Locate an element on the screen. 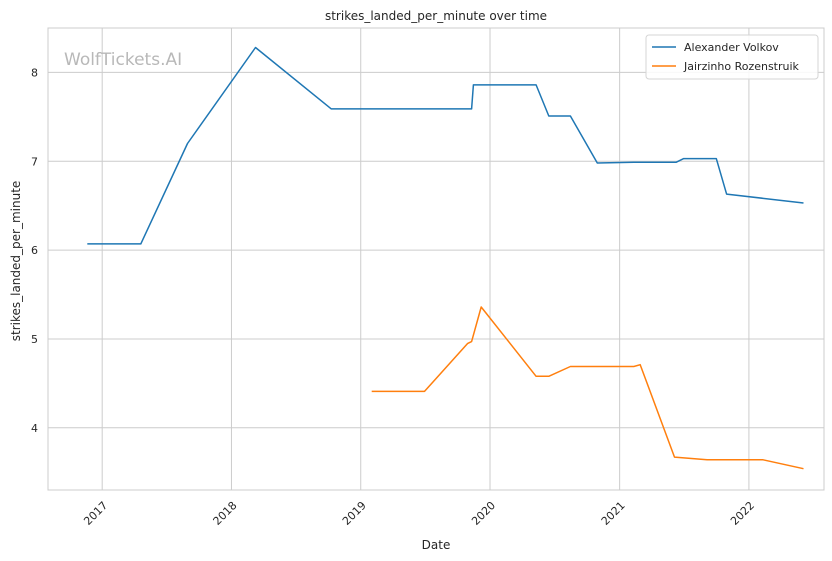 The image size is (832, 561). y-tick-label: 4 is located at coordinates (34, 428).